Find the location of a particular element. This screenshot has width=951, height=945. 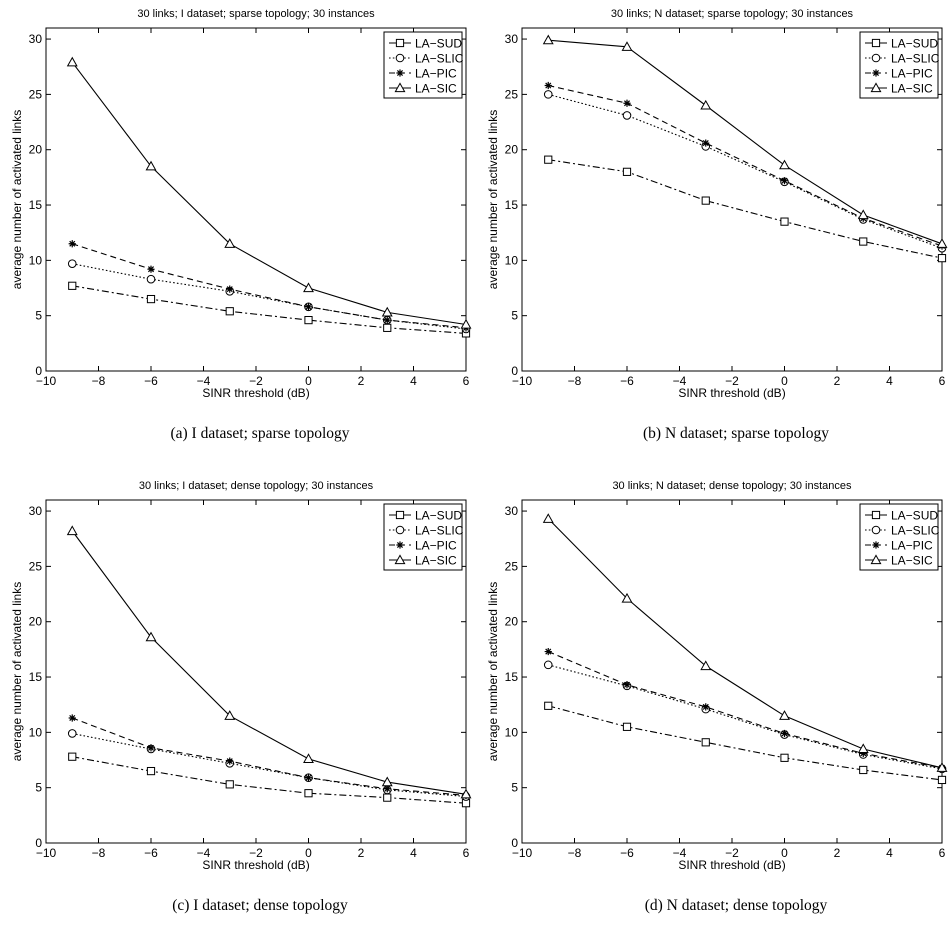

legend-label-b-2: LA−PIC is located at coordinates (912, 74).